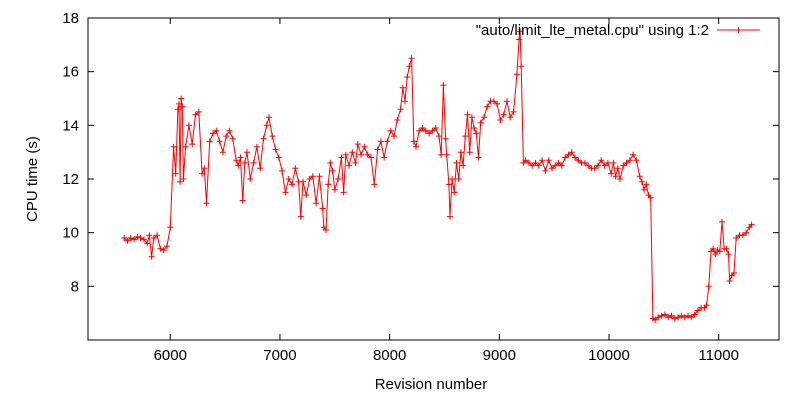  What do you see at coordinates (70, 18) in the screenshot?
I see `y-tick-label-5: 18` at bounding box center [70, 18].